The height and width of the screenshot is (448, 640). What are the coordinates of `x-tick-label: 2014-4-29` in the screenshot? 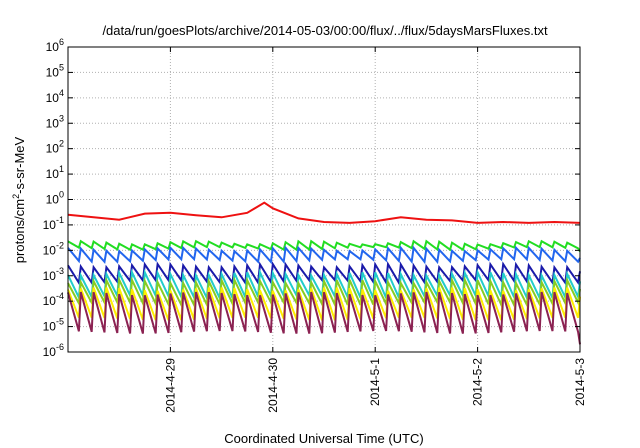 It's located at (170, 385).